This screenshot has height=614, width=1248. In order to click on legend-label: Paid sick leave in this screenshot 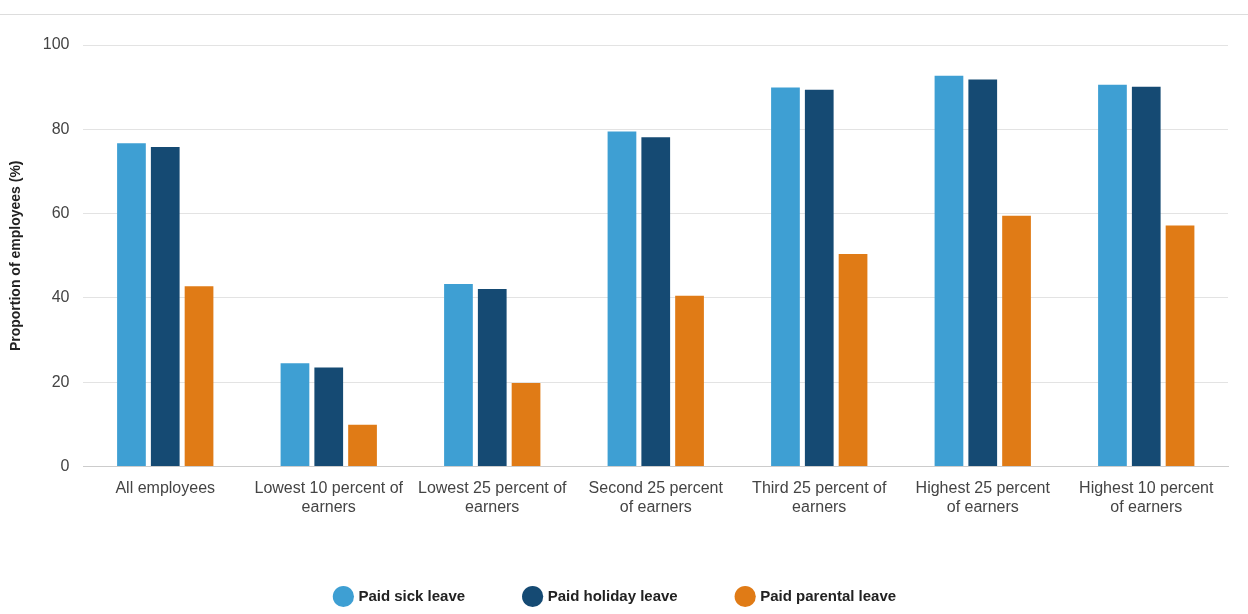, I will do `click(412, 595)`.